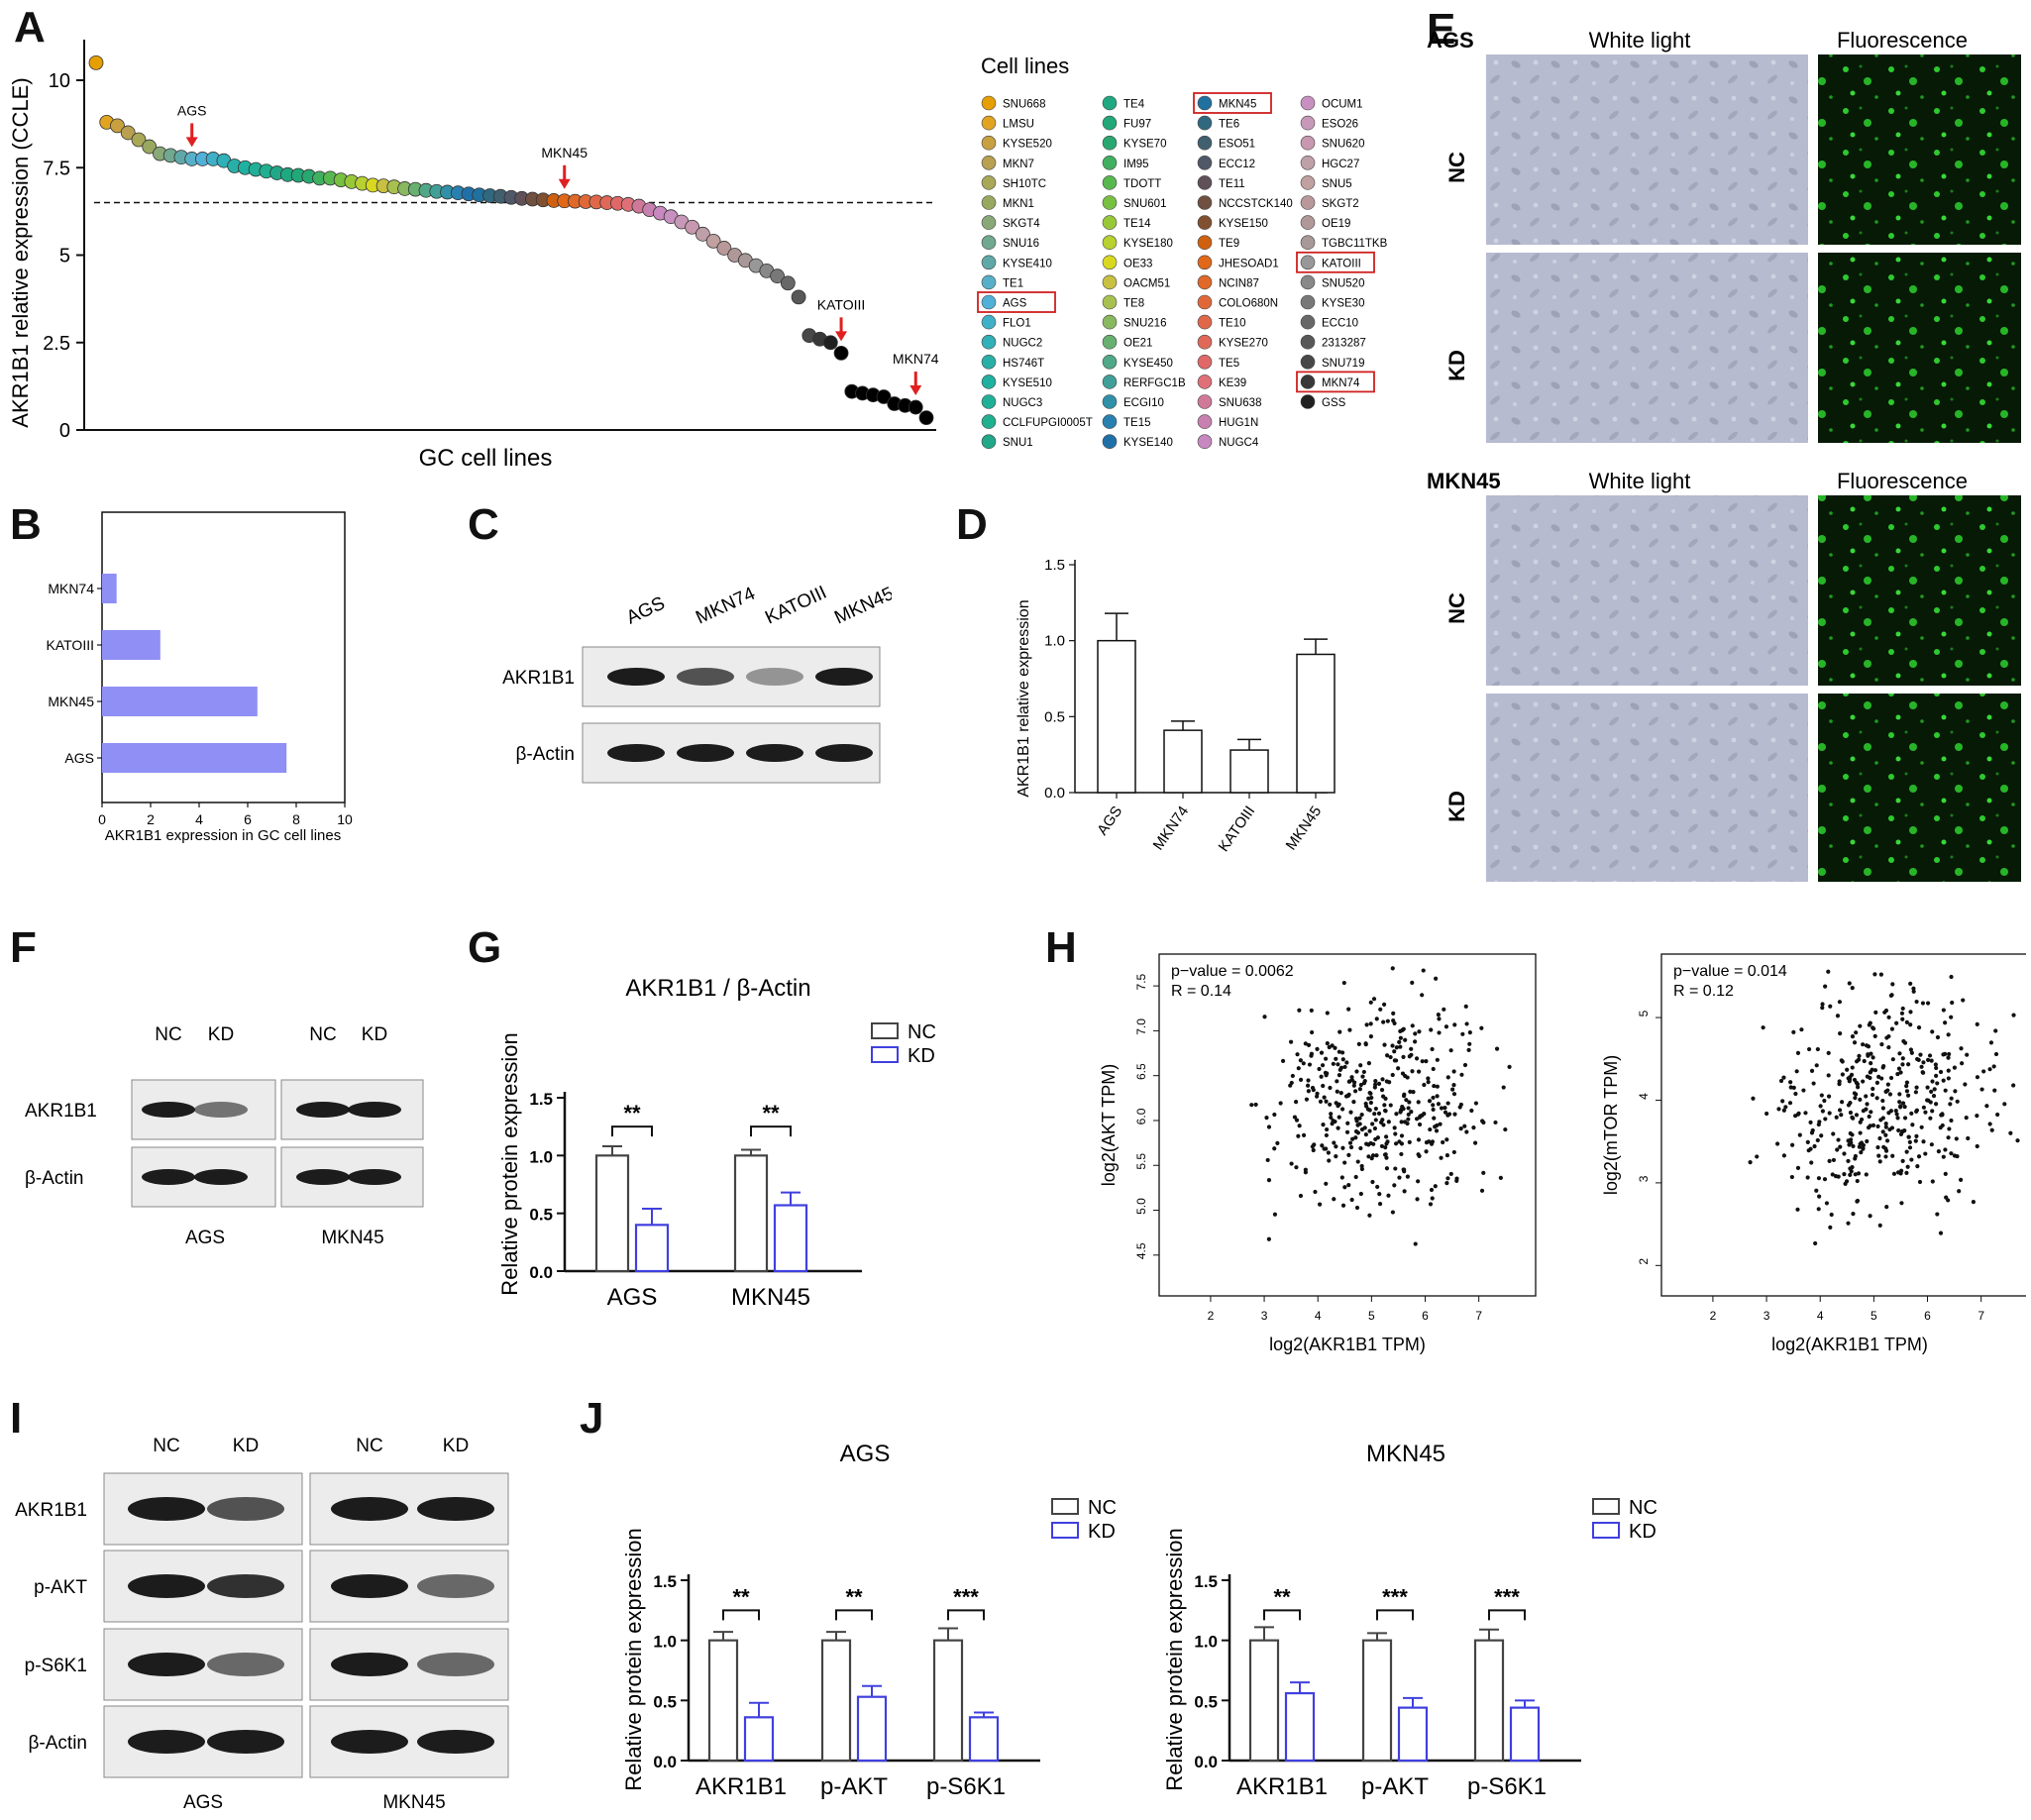 This screenshot has width=2031, height=1820. I want to click on legend-label: KD, so click(922, 1056).